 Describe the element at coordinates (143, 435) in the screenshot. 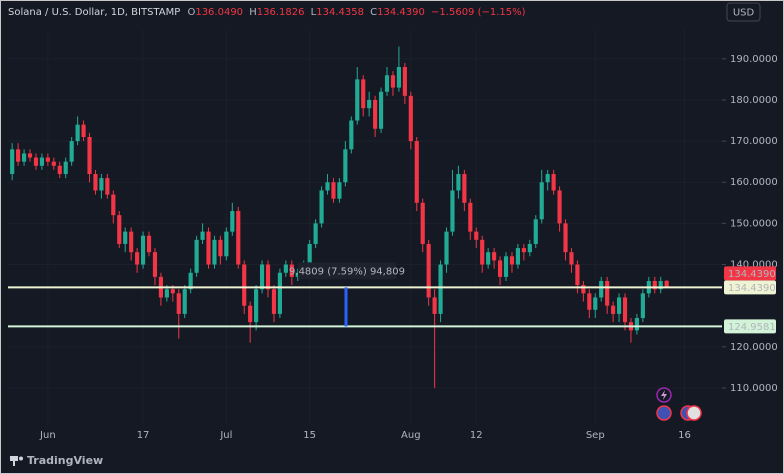

I see `x-tick-label: 17` at that location.